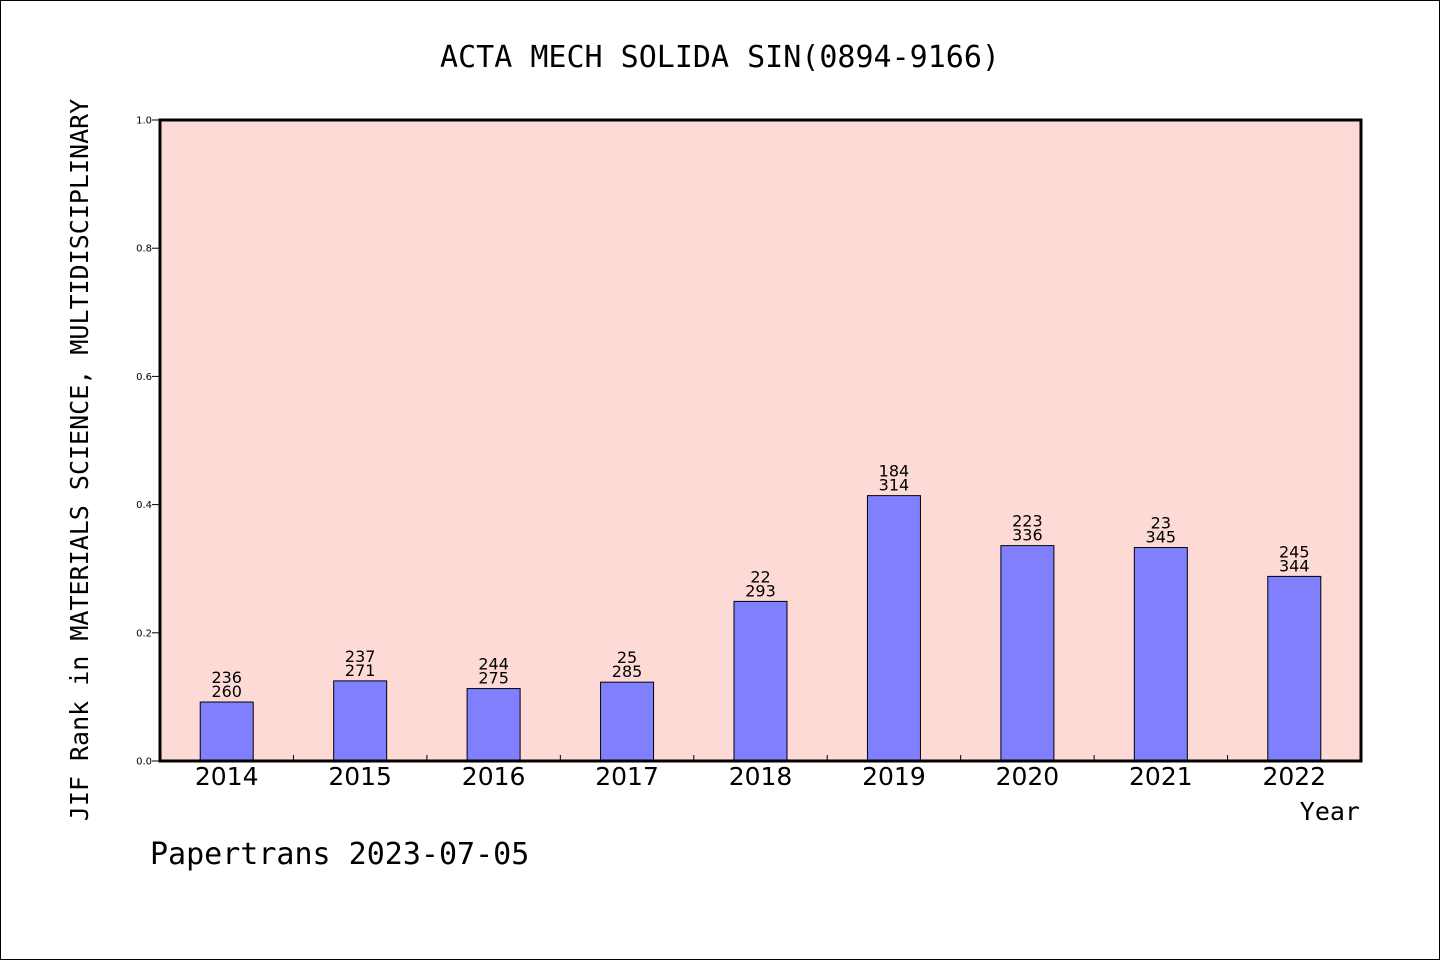  I want to click on bar-label-top: 237, so click(360, 656).